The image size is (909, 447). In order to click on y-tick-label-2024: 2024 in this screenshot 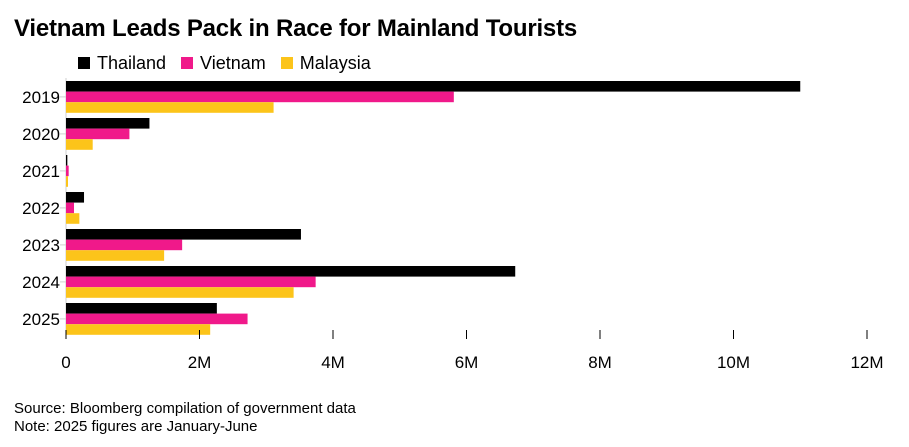, I will do `click(41, 282)`.